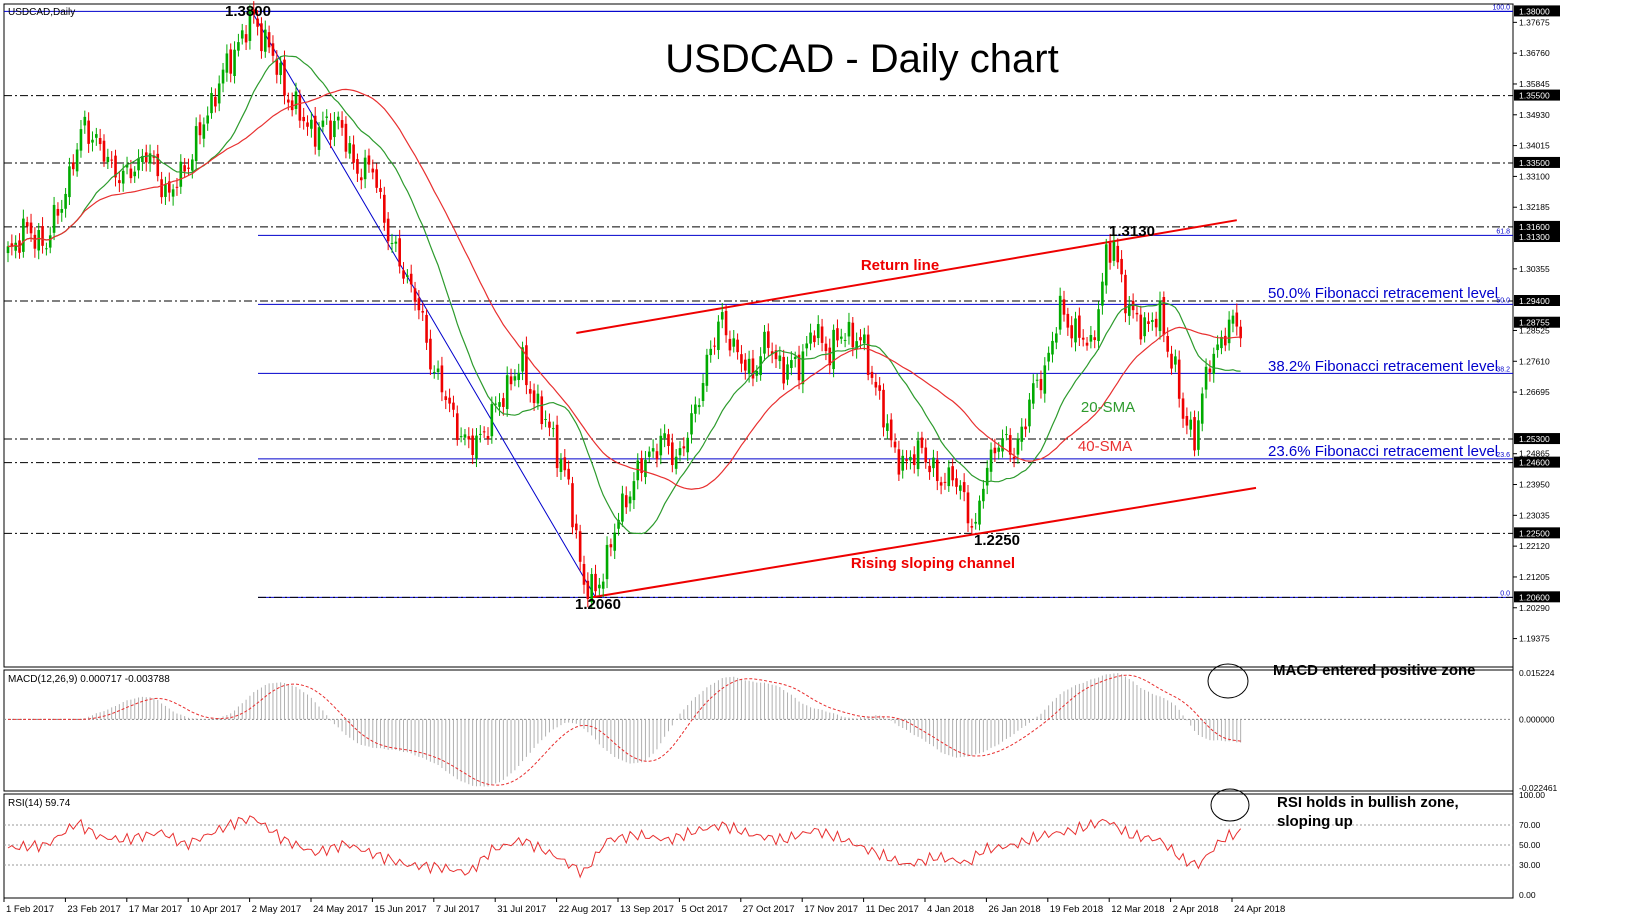 The width and height of the screenshot is (1640, 924). What do you see at coordinates (1534, 115) in the screenshot?
I see `price-tick-label: 1.34930` at bounding box center [1534, 115].